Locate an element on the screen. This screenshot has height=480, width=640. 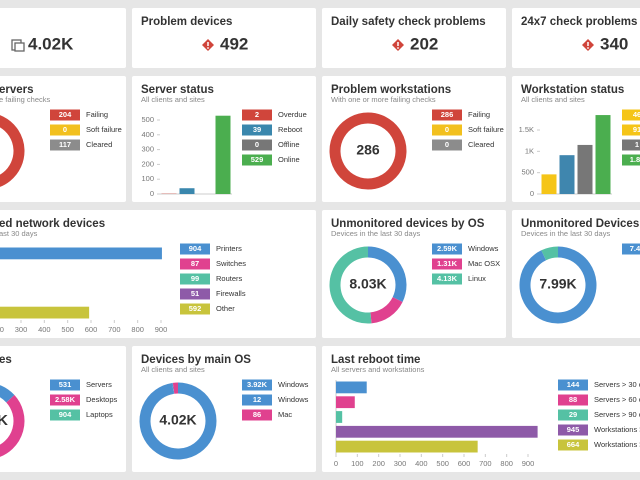
card-title: Last reboot time is located at coordinates (375, 360).